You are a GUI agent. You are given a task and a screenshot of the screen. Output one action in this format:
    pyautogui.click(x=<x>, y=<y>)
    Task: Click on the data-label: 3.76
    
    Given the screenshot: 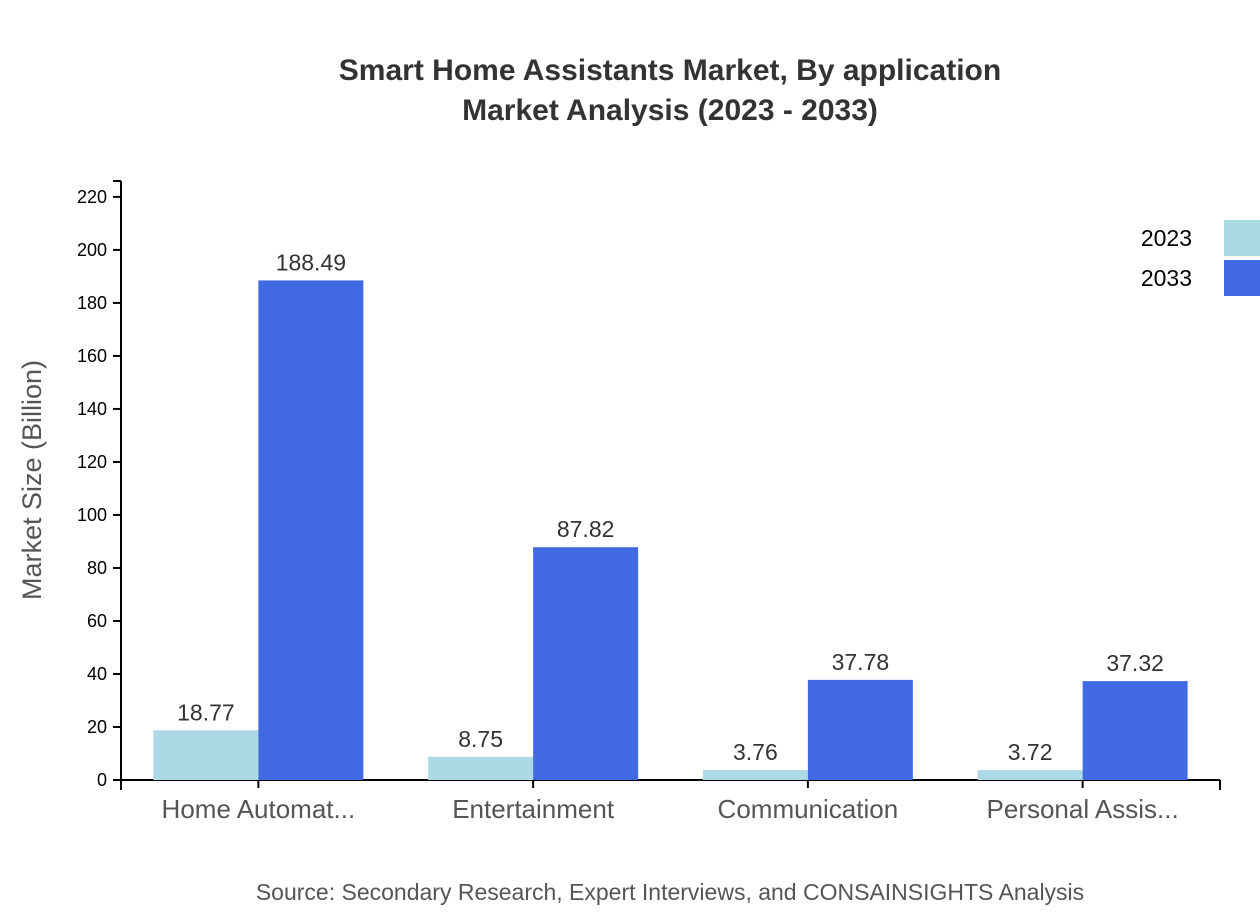 What is the action you would take?
    pyautogui.click(x=755, y=752)
    